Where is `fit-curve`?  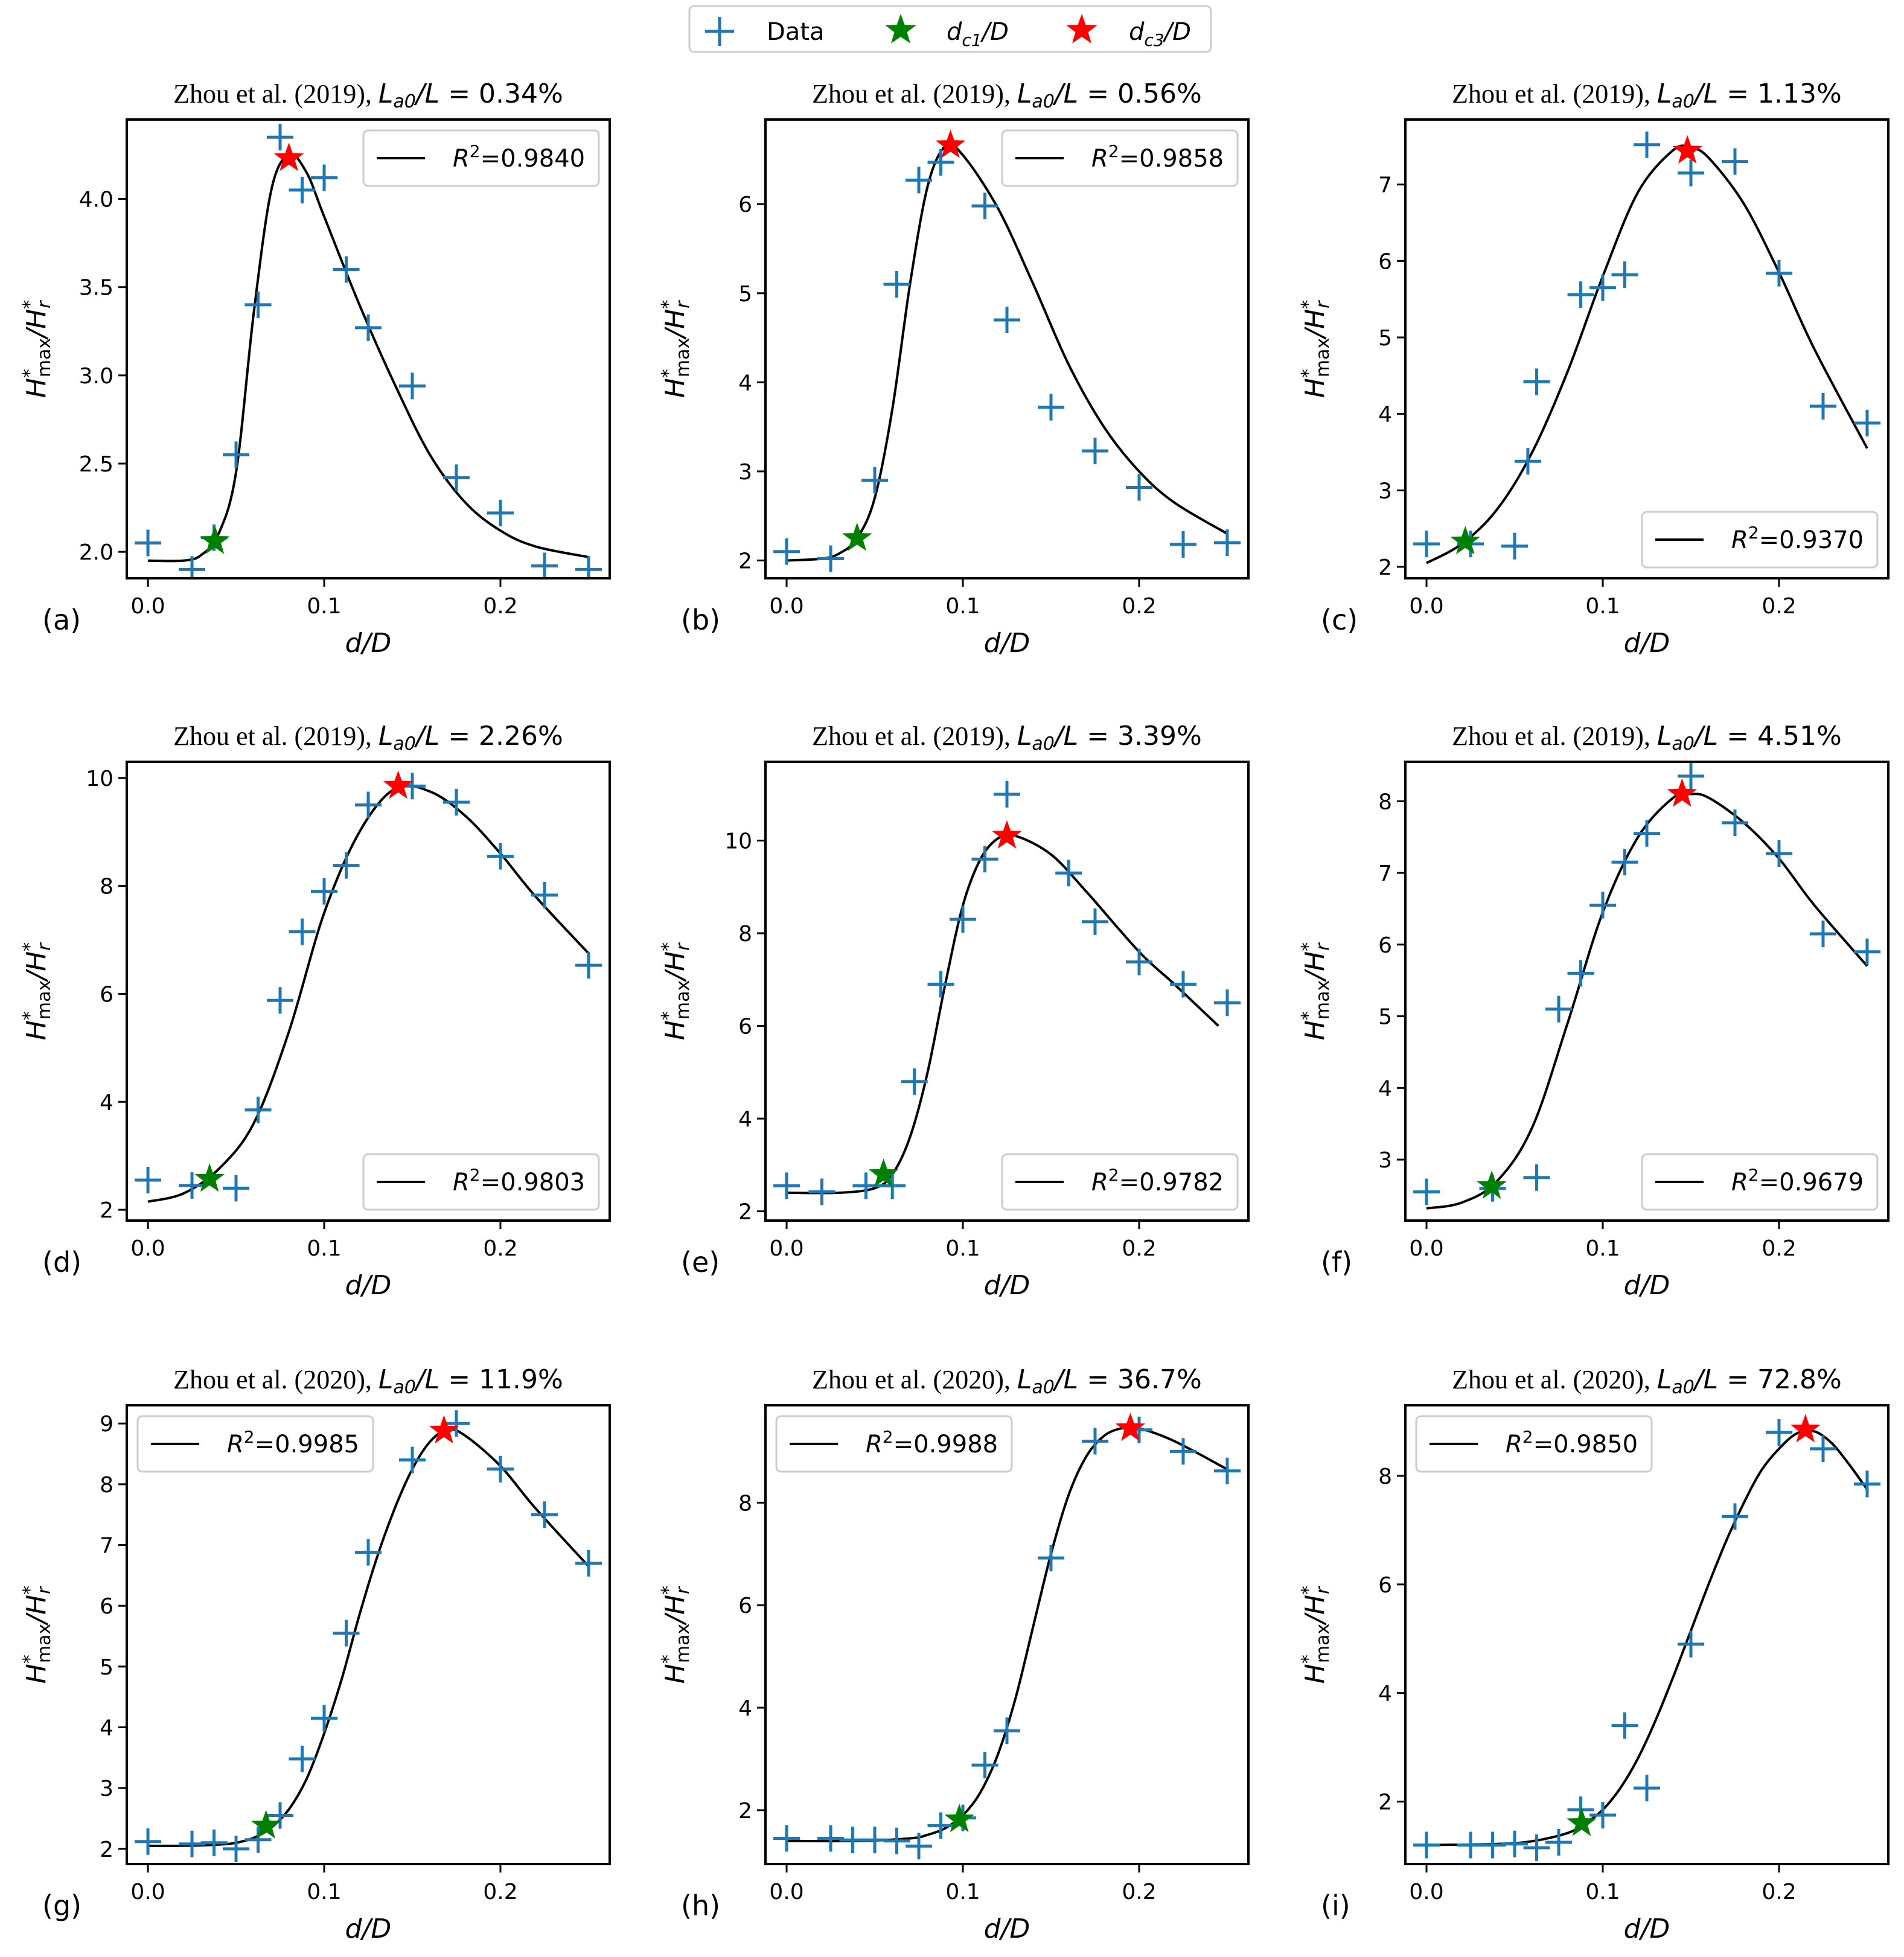
fit-curve is located at coordinates (1007, 1634).